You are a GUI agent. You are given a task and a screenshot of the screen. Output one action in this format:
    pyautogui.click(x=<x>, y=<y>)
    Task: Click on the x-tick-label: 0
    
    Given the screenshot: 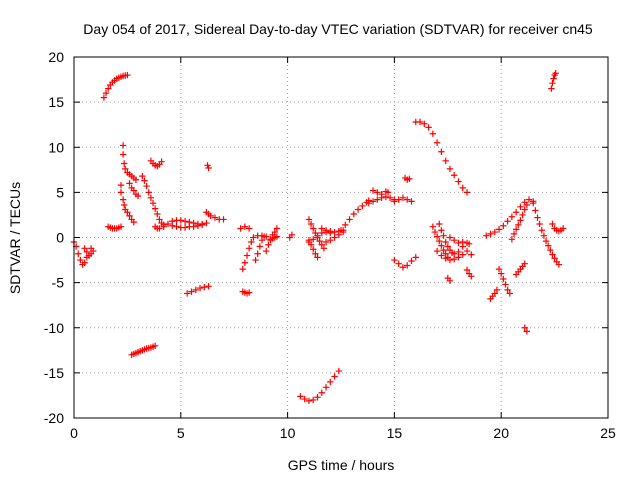 What is the action you would take?
    pyautogui.click(x=74, y=433)
    